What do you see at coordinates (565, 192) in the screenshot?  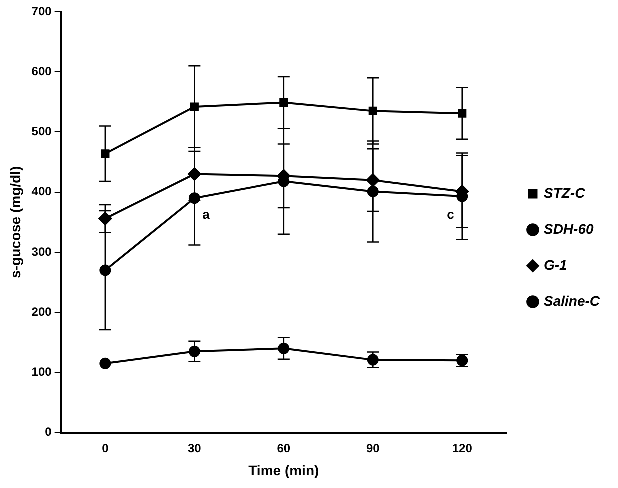 I see `legend-label: STZ-C` at bounding box center [565, 192].